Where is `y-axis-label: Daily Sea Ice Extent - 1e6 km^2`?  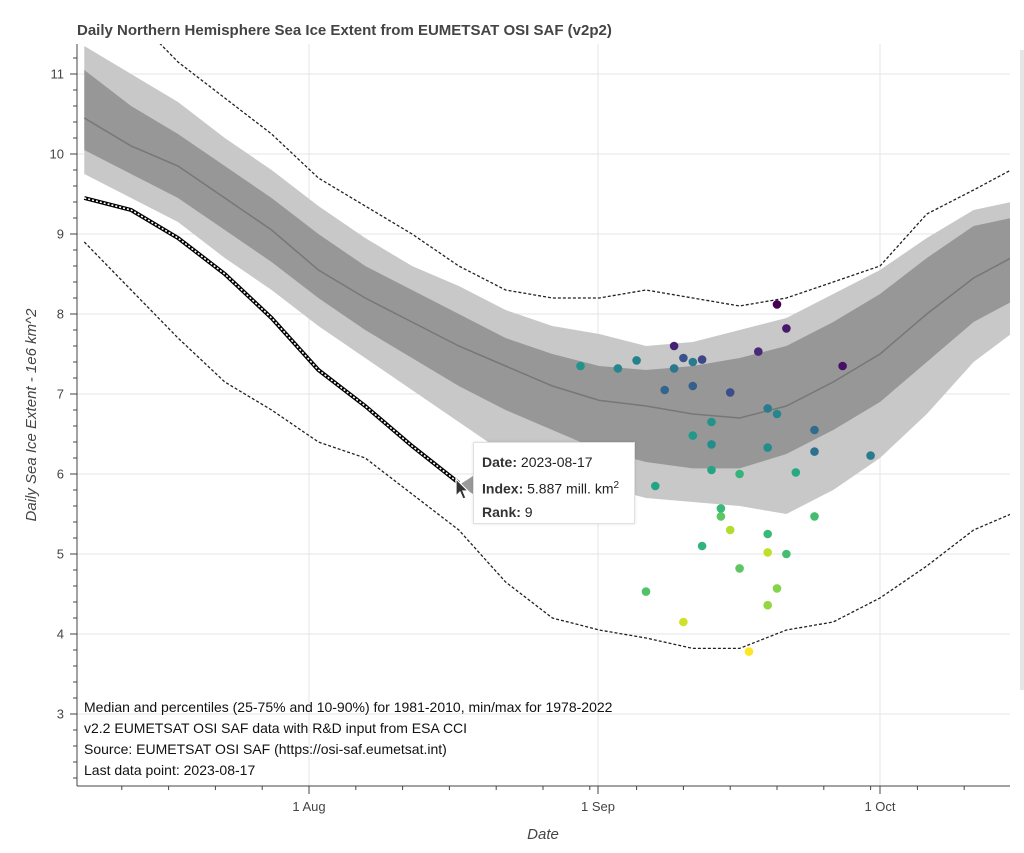 y-axis-label: Daily Sea Ice Extent - 1e6 km^2 is located at coordinates (31, 415).